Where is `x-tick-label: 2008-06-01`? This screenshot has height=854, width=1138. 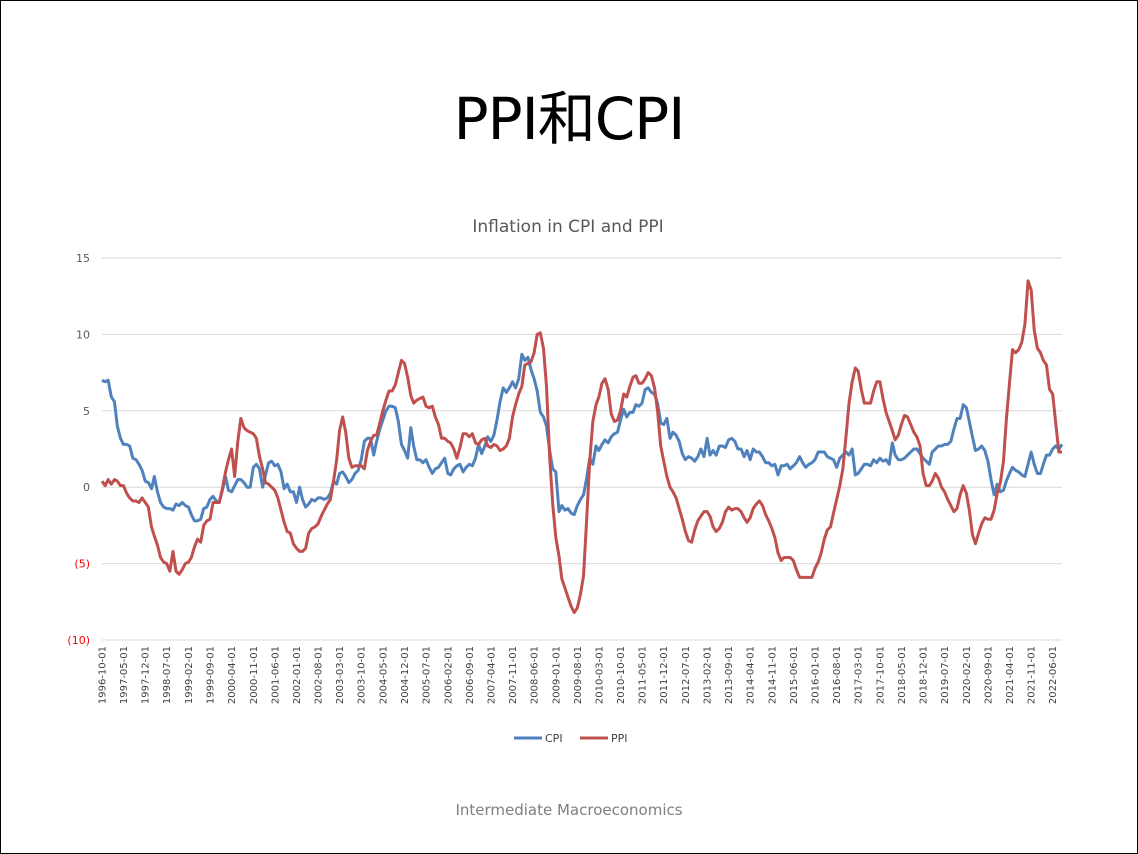
x-tick-label: 2008-06-01 is located at coordinates (535, 675).